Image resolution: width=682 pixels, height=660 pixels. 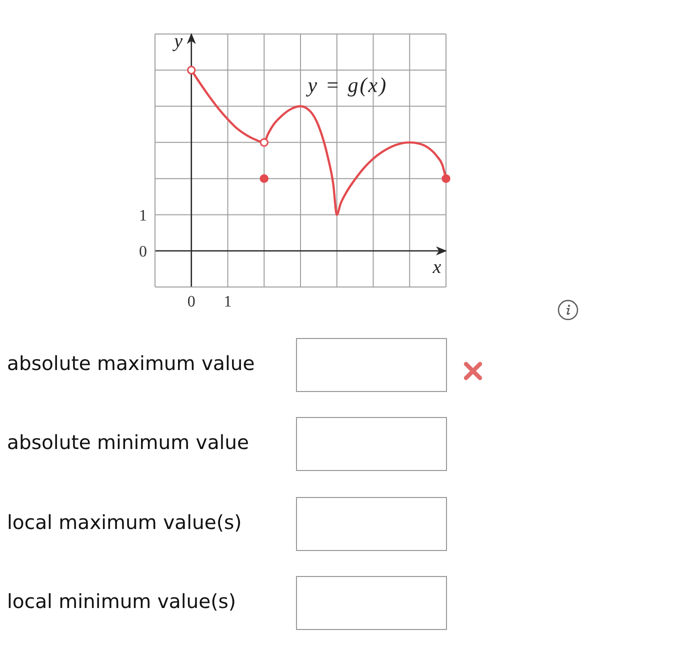 I want to click on text: absolute maximum value, so click(x=131, y=363).